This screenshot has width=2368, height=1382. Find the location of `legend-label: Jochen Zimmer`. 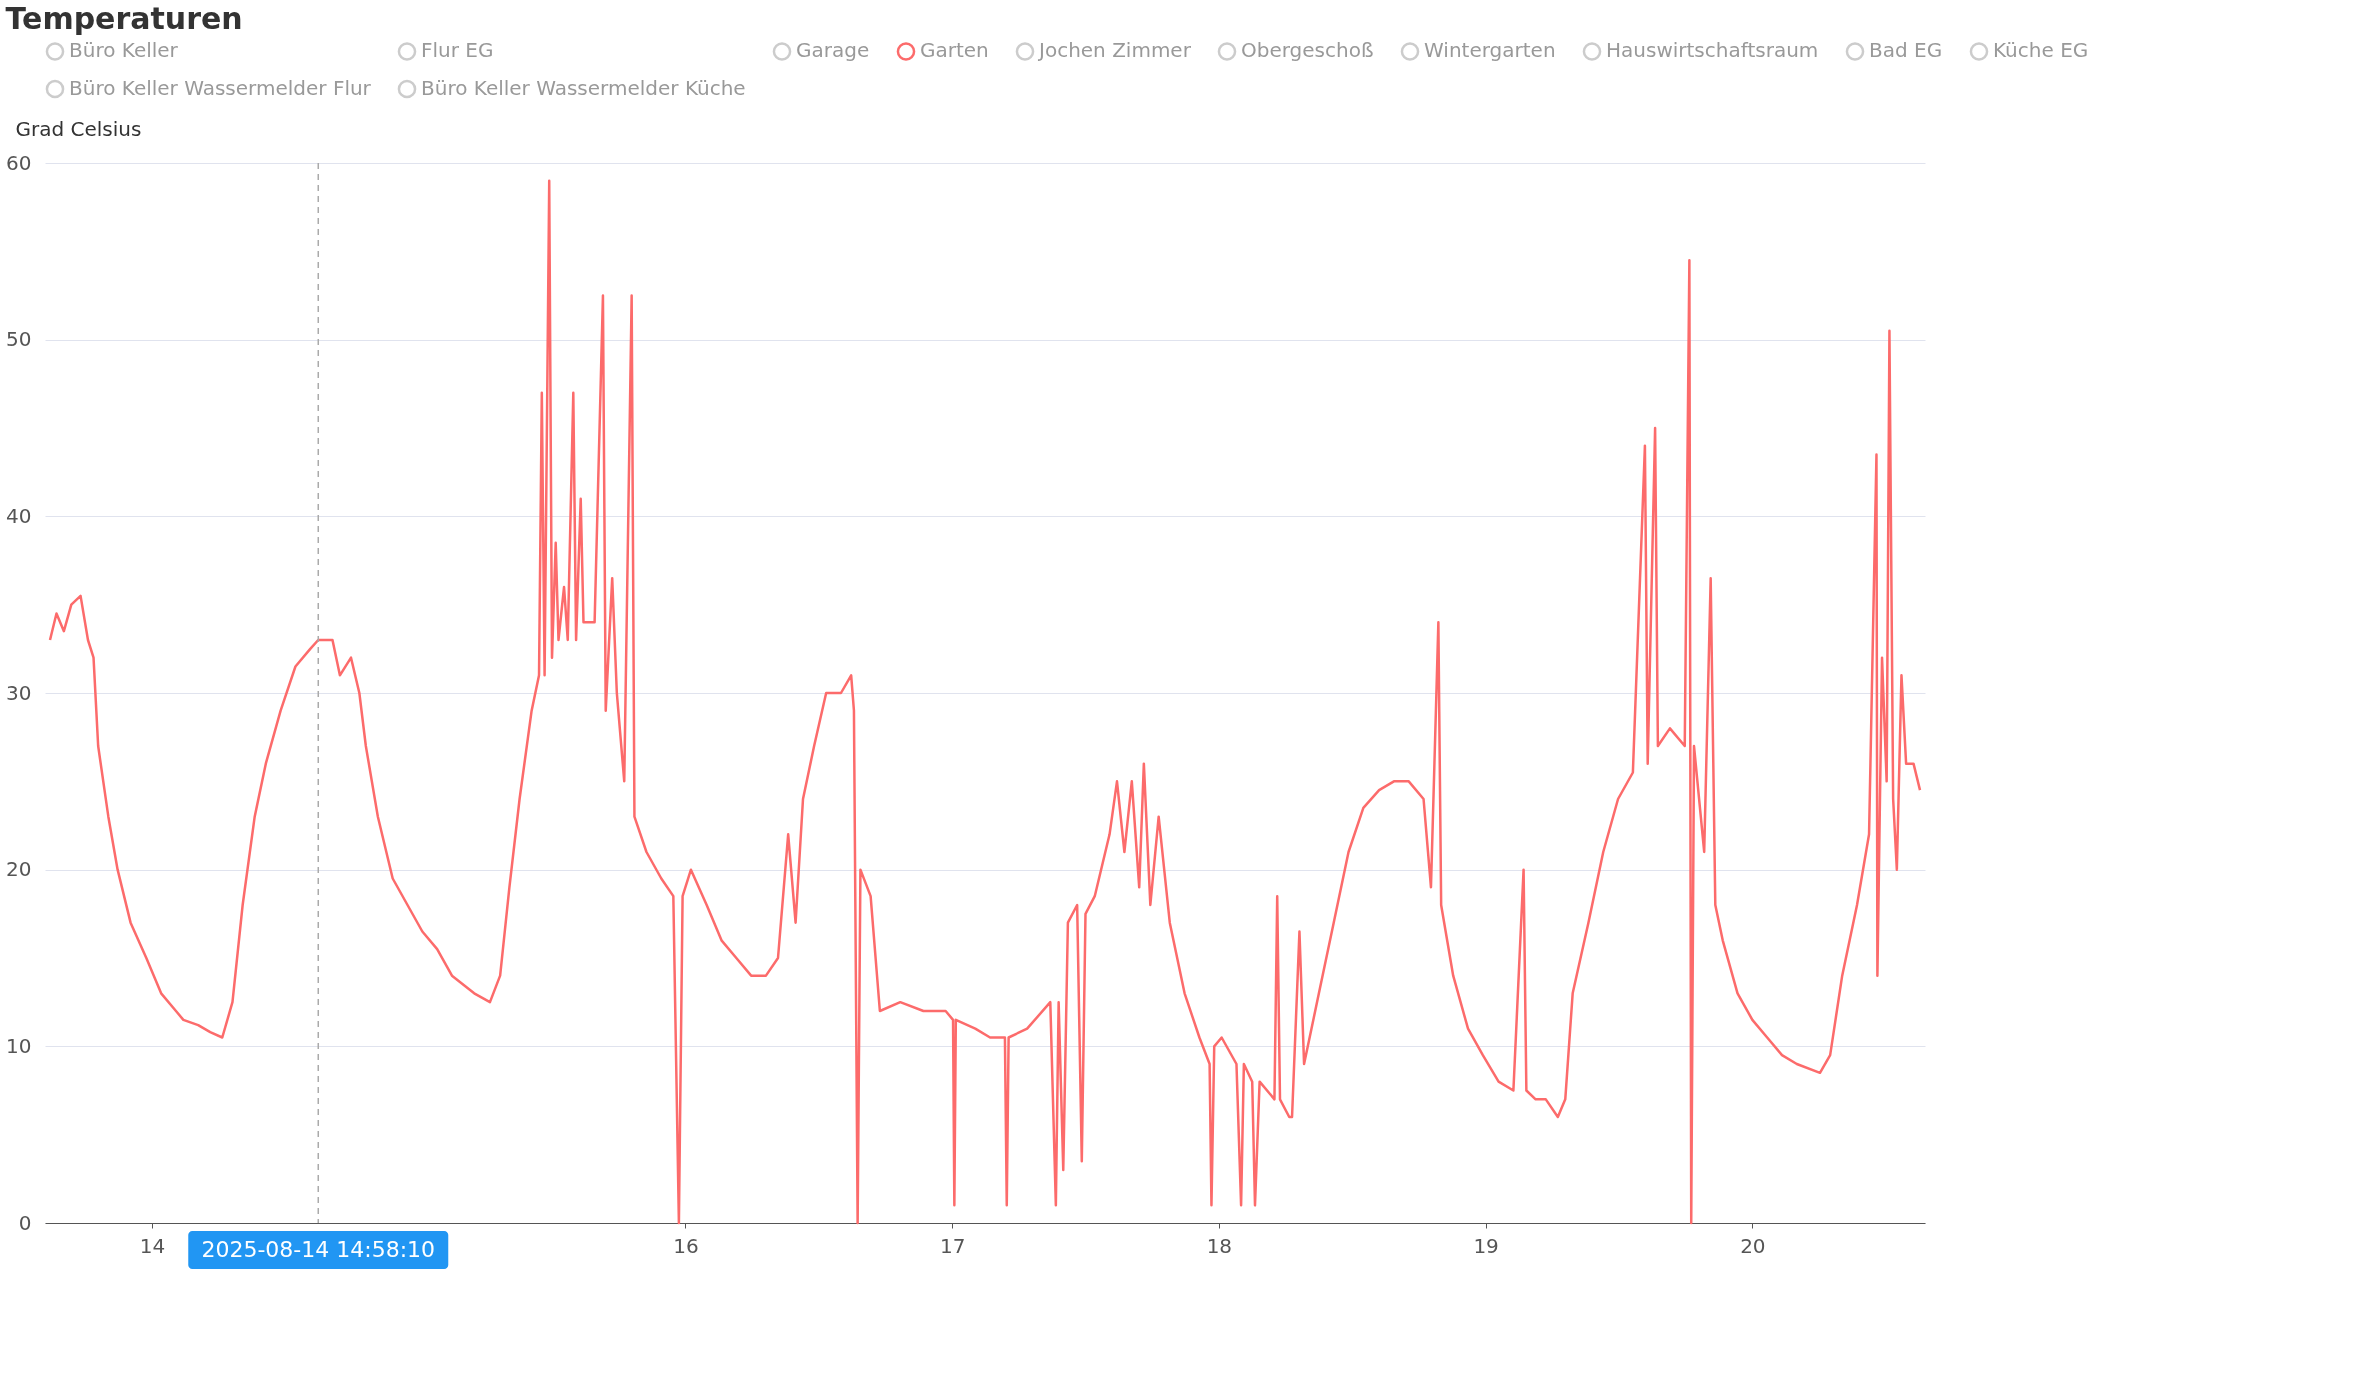

legend-label: Jochen Zimmer is located at coordinates (1114, 50).